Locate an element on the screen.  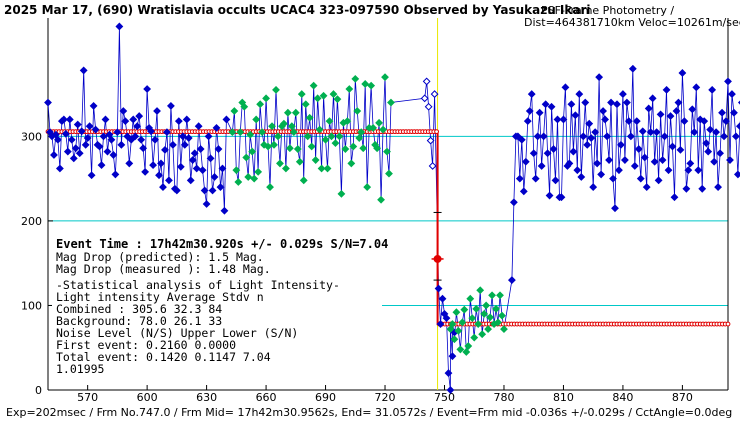
stats-line: Mag Drop (predicted): 1.5 Mag. is located at coordinates (160, 257).